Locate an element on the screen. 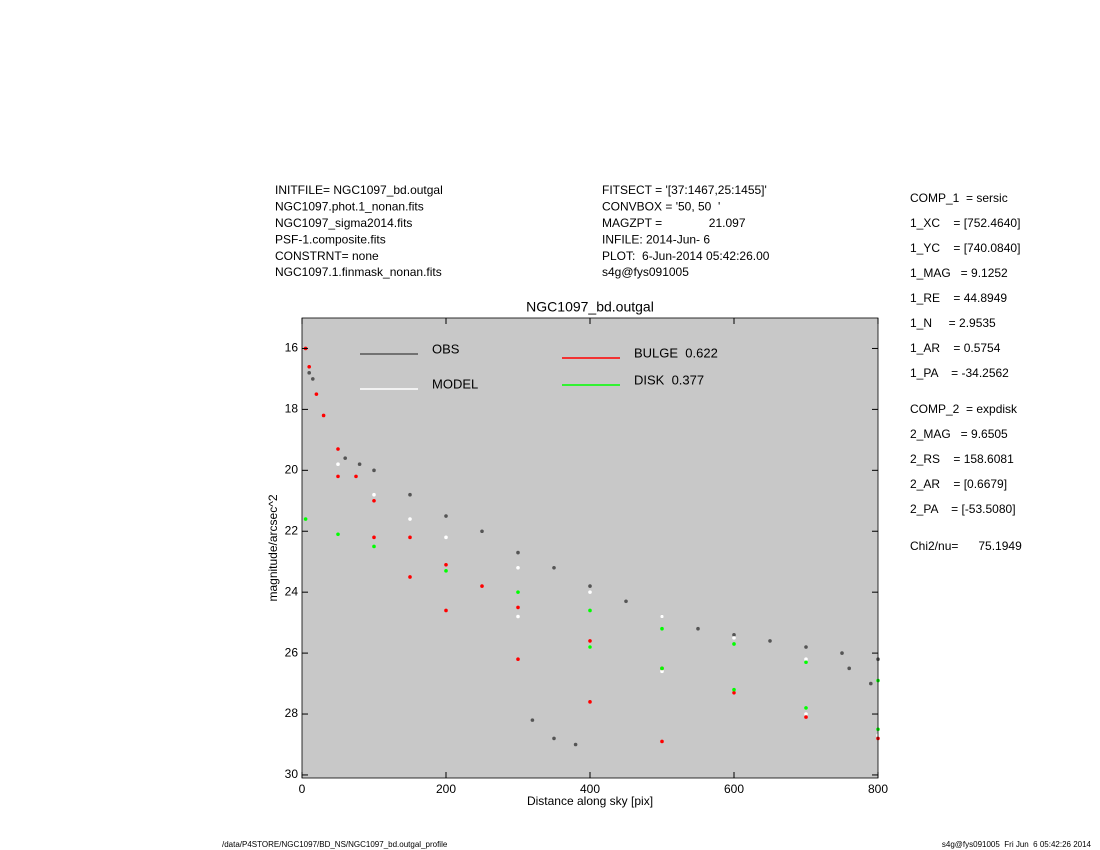 This screenshot has width=1100, height=850. x-tick-label: 800 is located at coordinates (878, 789).